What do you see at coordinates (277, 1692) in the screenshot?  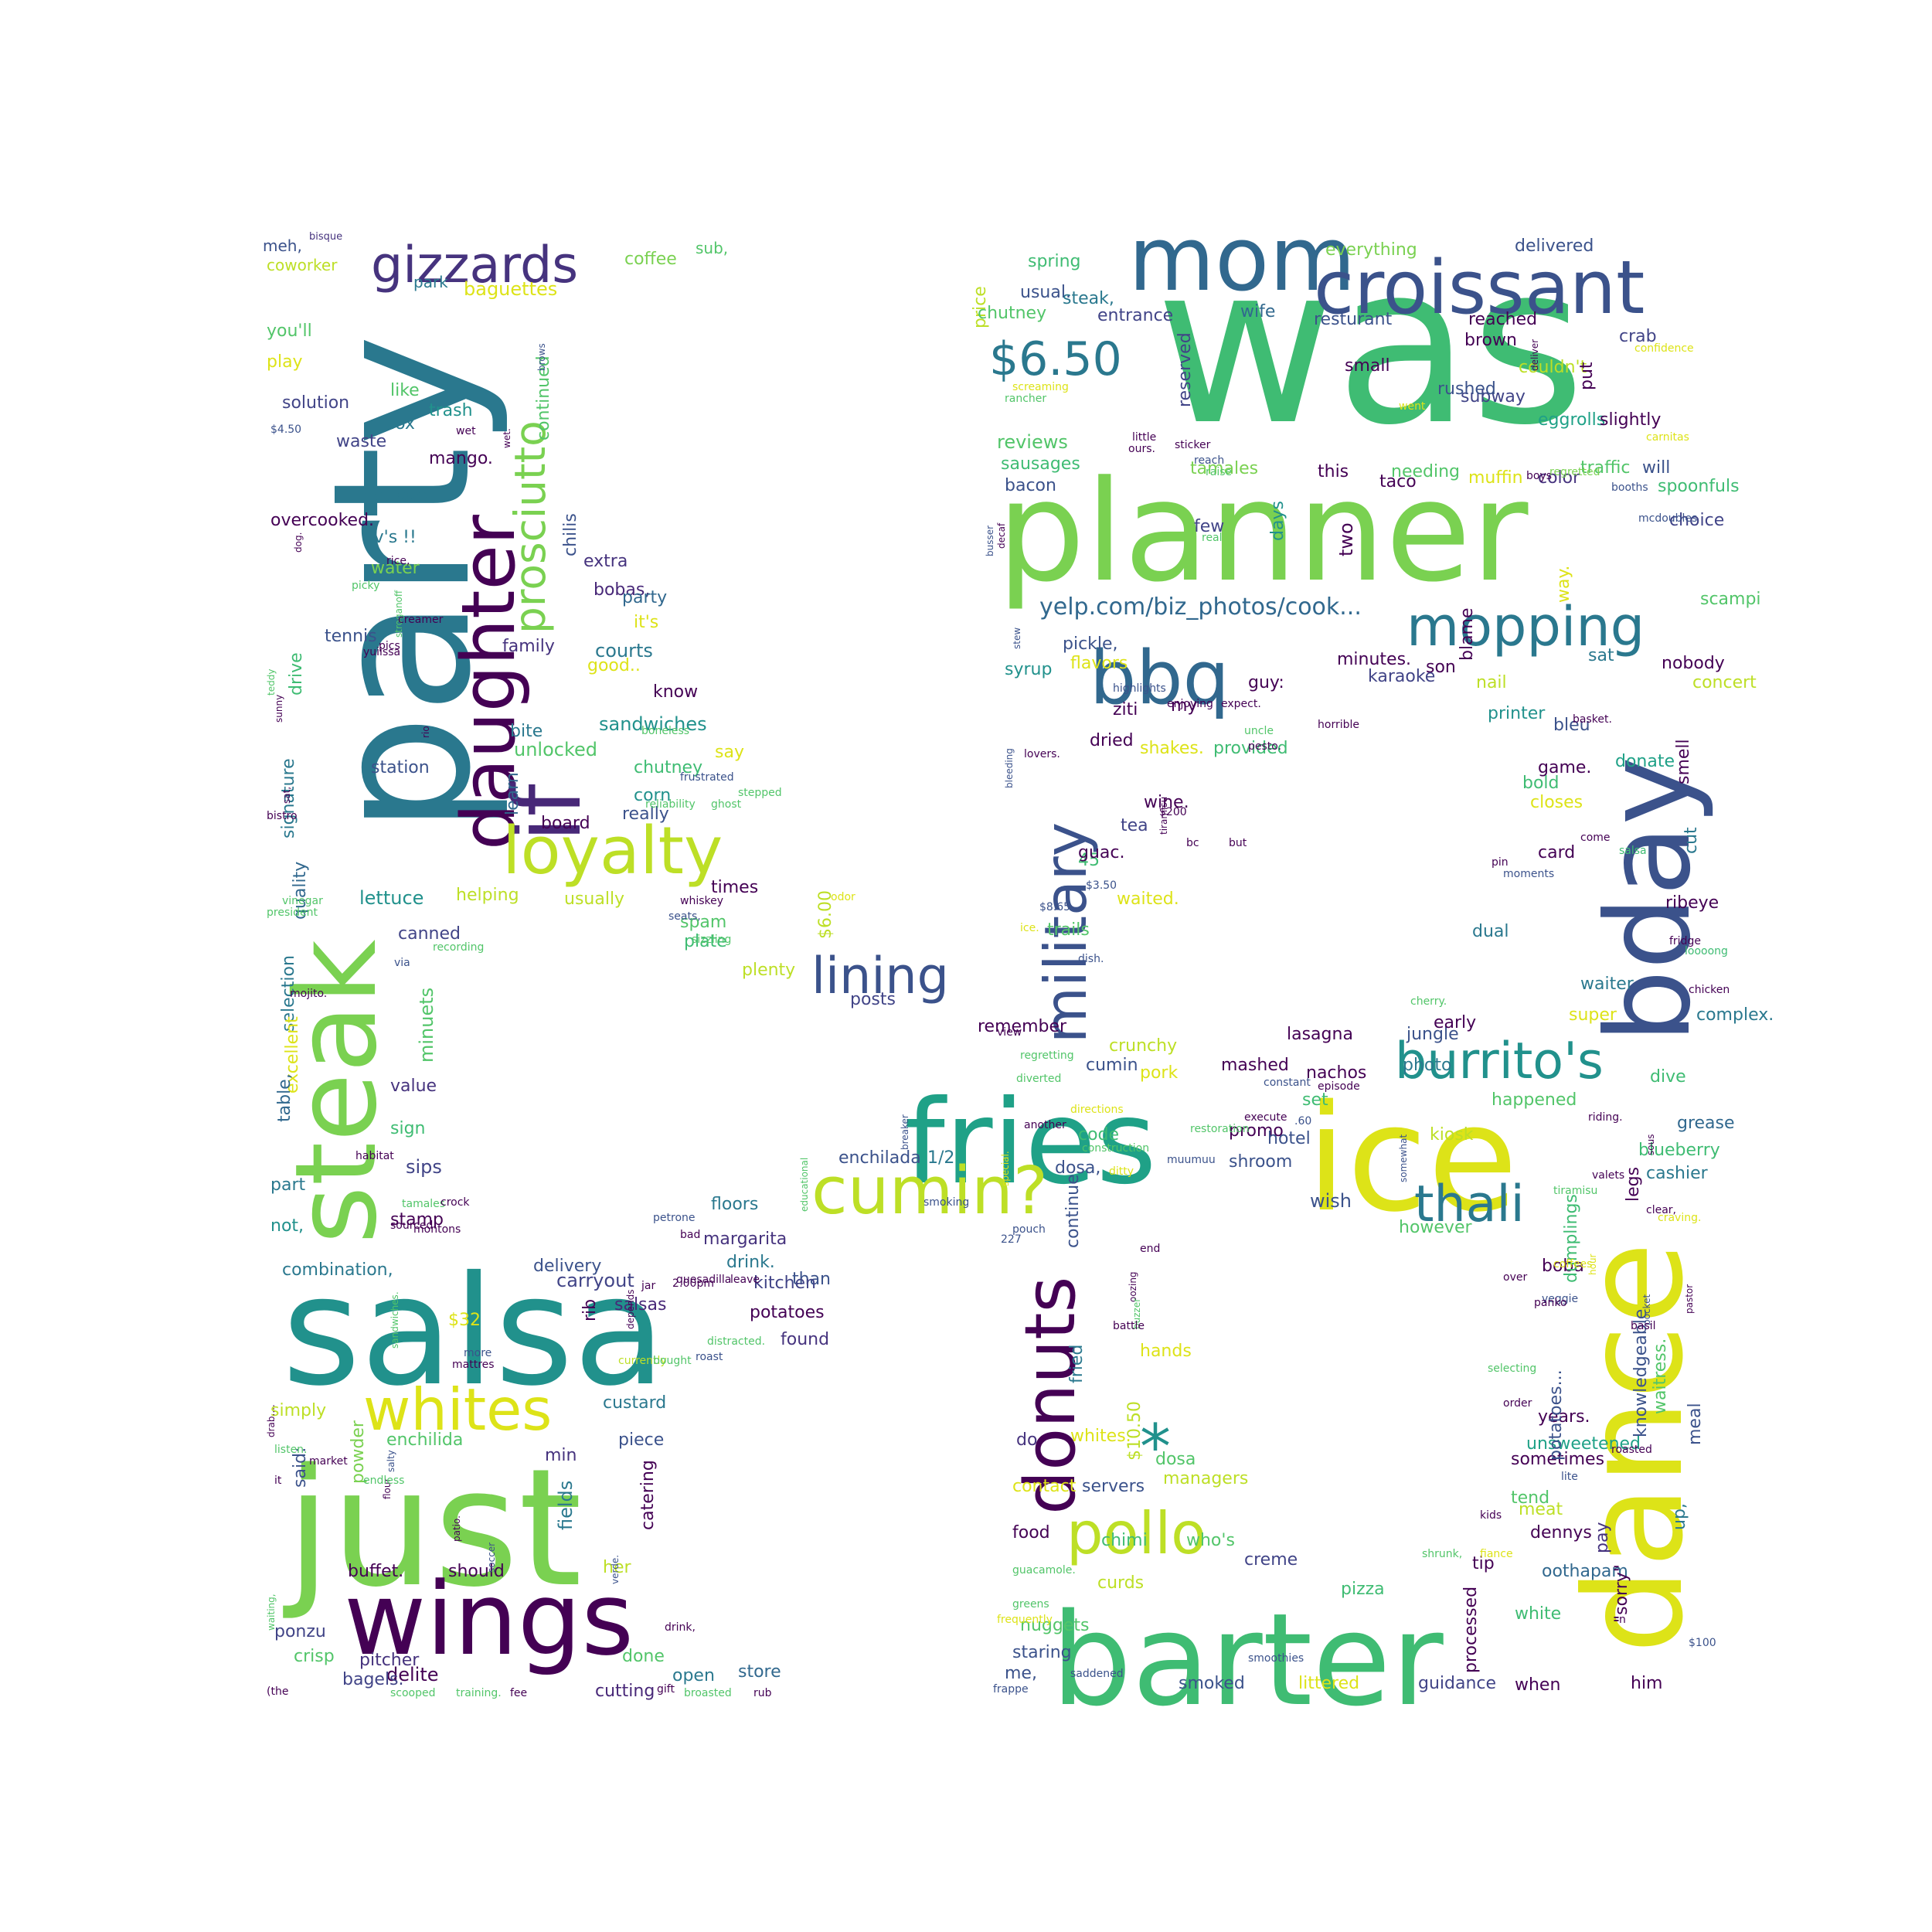 I see `word: (the` at bounding box center [277, 1692].